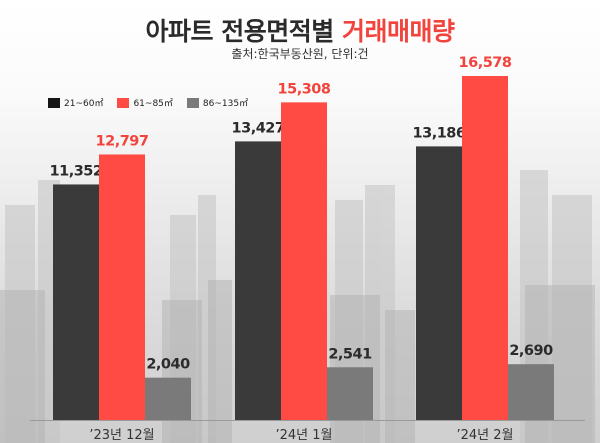  I want to click on chart-title: 아파트 전용면적별 거래매매량, so click(300, 30).